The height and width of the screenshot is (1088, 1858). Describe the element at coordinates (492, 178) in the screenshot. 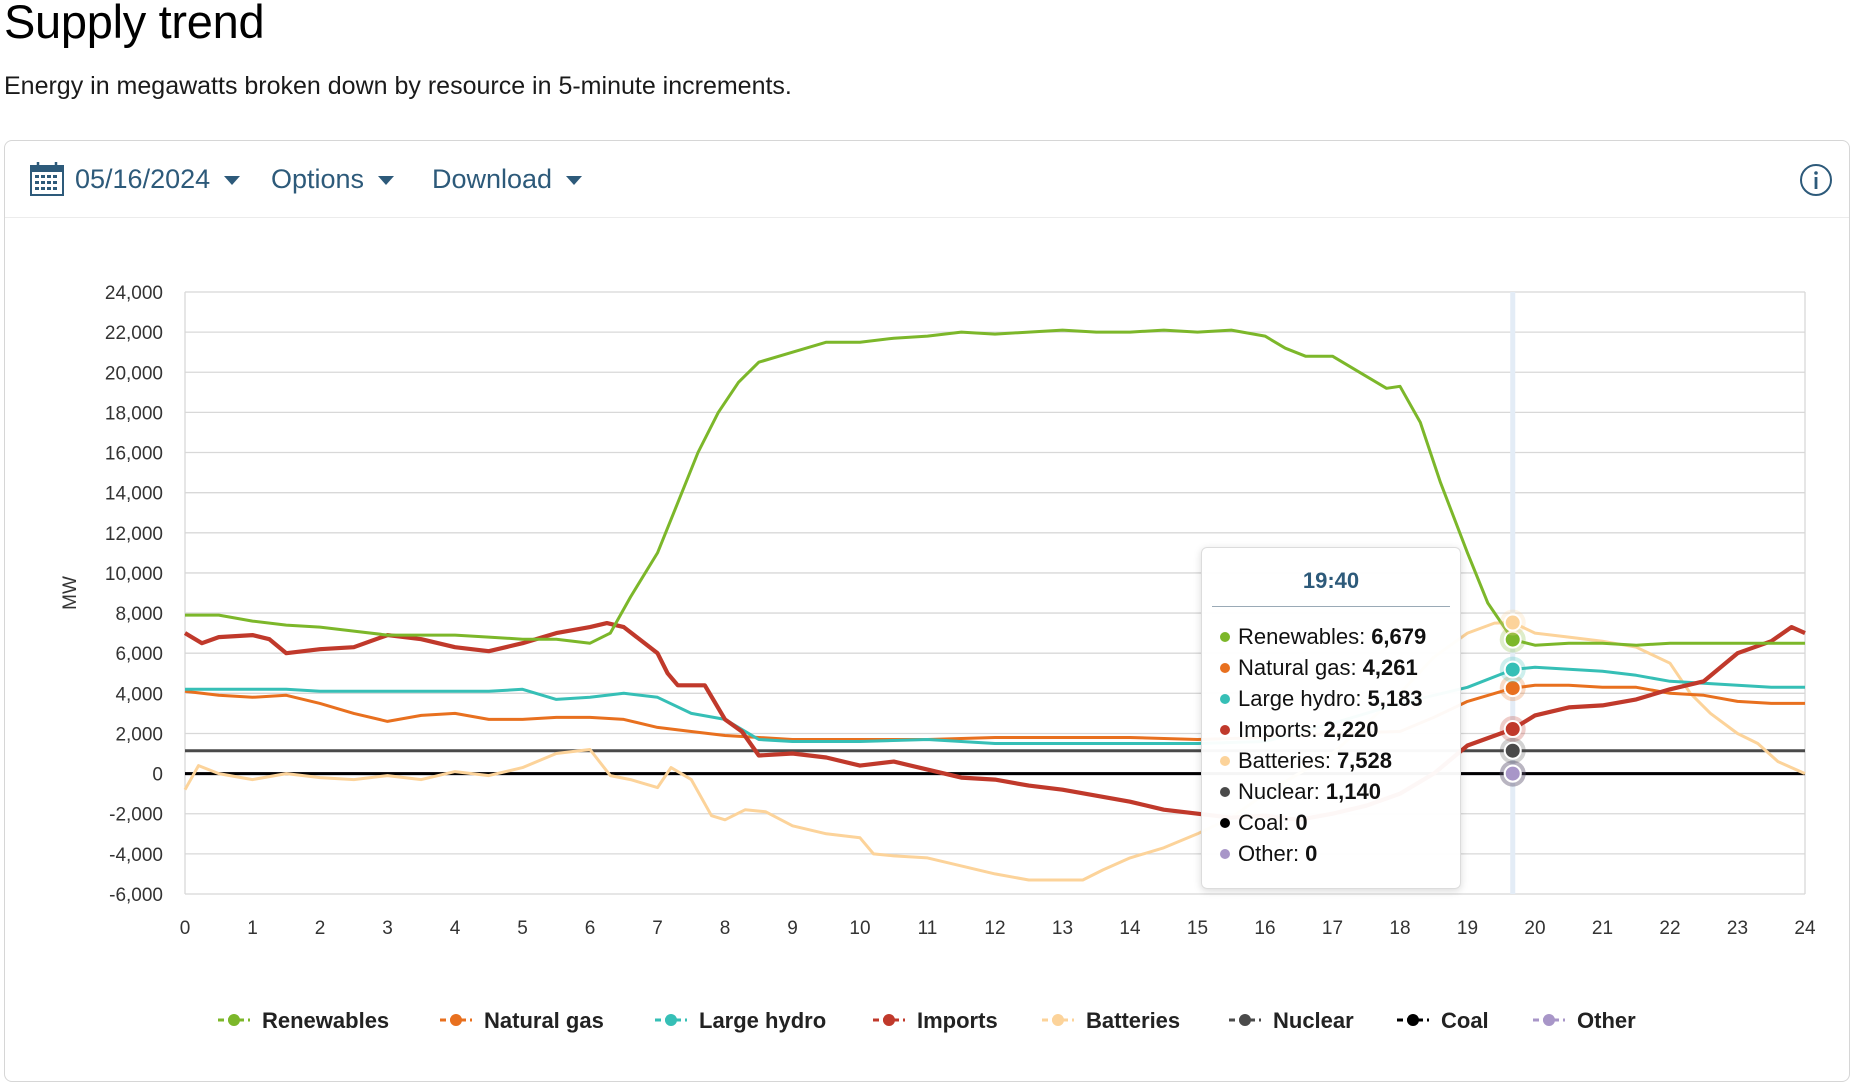

I see `download-label: Download` at that location.